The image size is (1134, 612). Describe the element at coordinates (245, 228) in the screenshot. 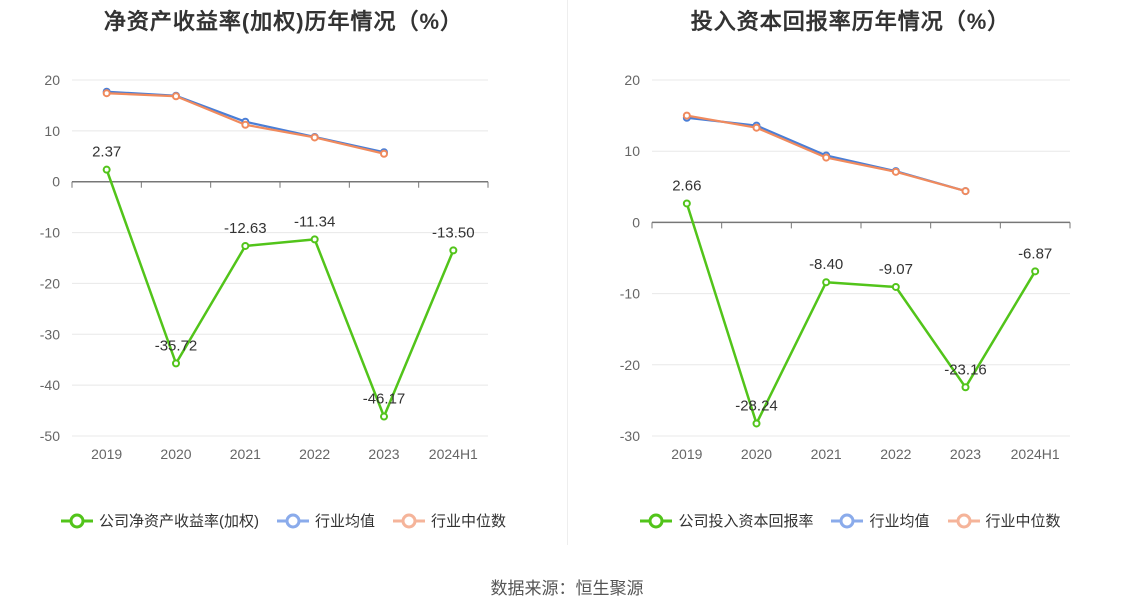

I see `data-label: -12.63` at that location.